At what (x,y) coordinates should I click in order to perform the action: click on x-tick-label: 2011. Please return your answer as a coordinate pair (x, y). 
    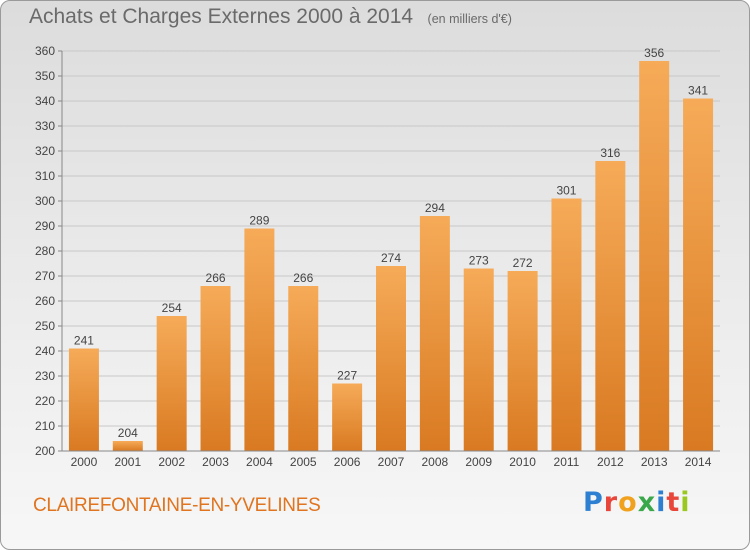
    Looking at the image, I should click on (567, 462).